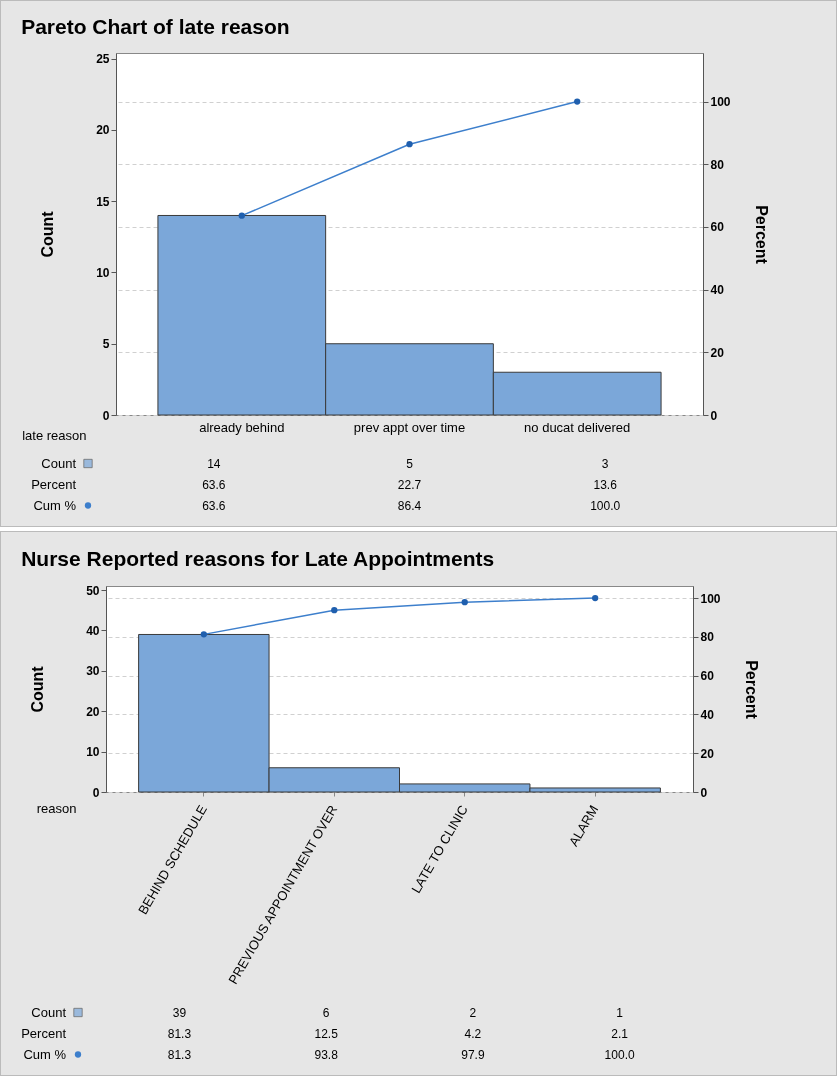 This screenshot has width=839, height=1082. I want to click on data-label: 5, so click(410, 463).